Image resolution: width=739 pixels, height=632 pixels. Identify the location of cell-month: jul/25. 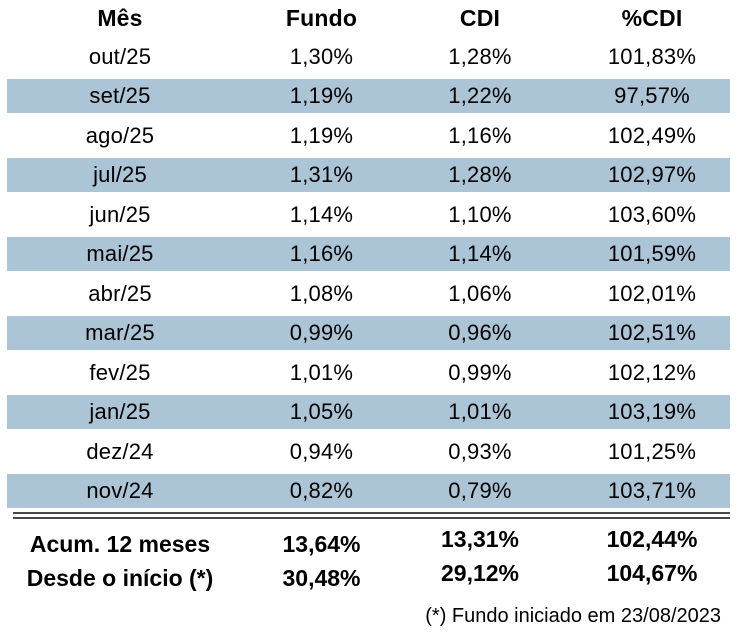
(120, 174).